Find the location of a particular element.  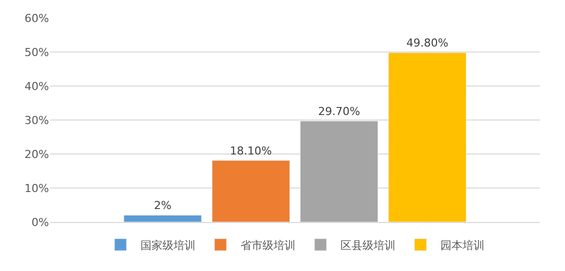

y-tick-label: 50% is located at coordinates (36, 52).